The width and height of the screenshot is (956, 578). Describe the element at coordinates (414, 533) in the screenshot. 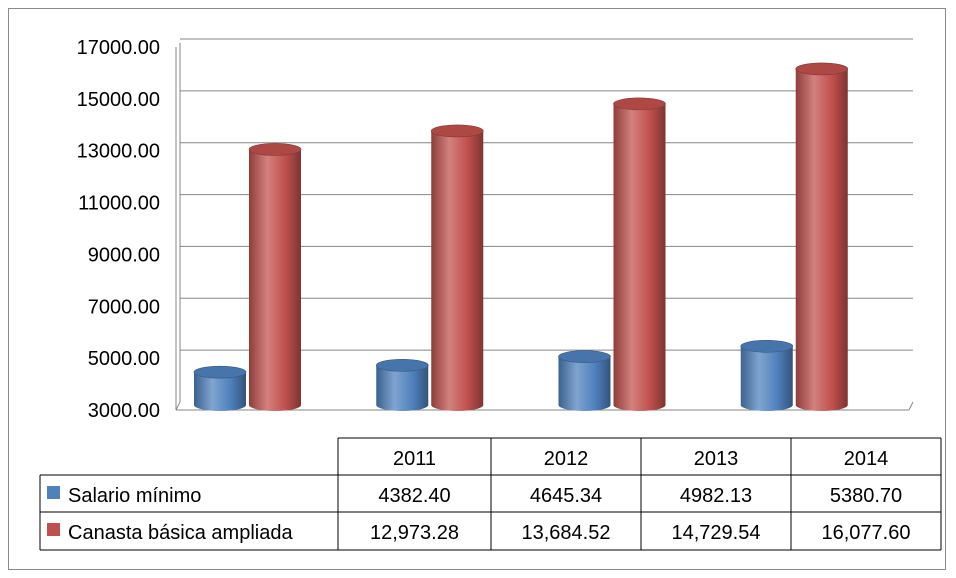

I see `table-cell-value: 12,973.28` at that location.